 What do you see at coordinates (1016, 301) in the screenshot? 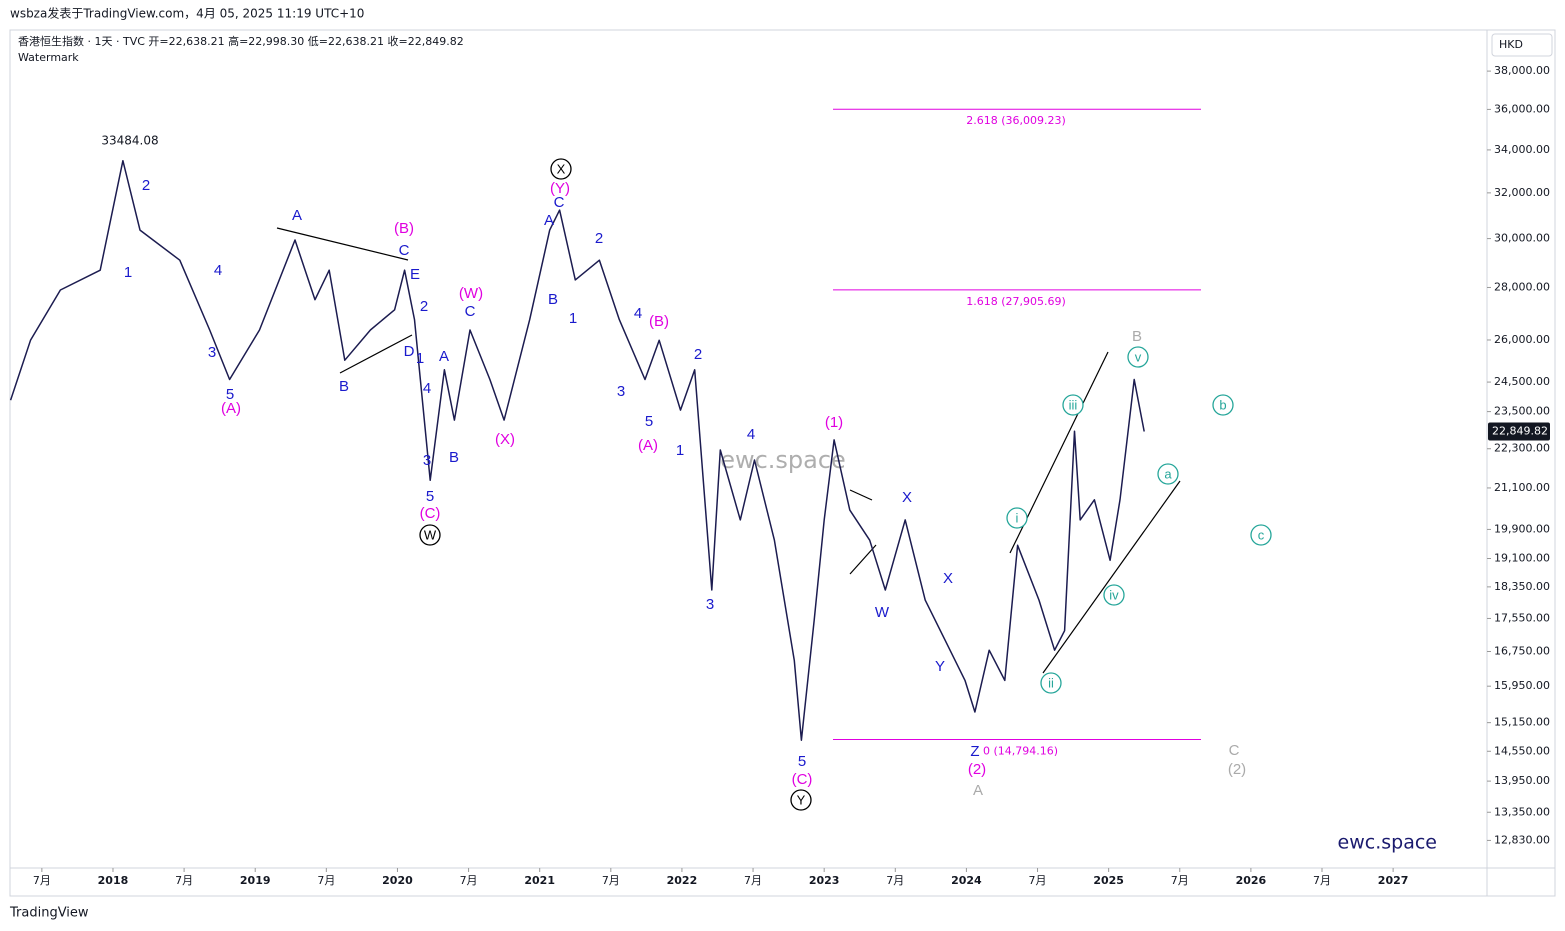
I see `fib-label: 1.618 (27,905.69)` at bounding box center [1016, 301].